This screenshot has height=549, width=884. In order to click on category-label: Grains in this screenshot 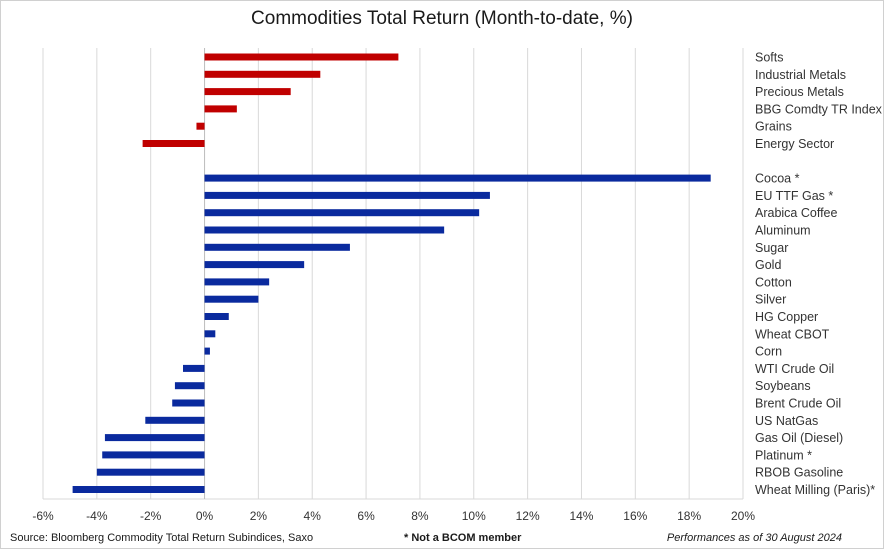, I will do `click(773, 127)`.